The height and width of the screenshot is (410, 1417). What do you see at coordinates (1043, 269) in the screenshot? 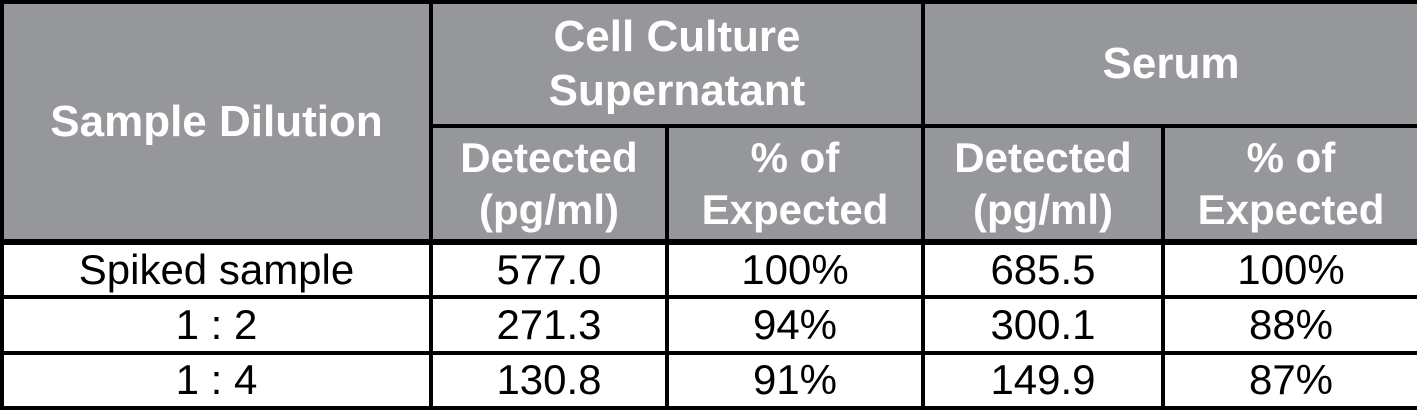
I see `cell-serum-detected: 685.5` at bounding box center [1043, 269].